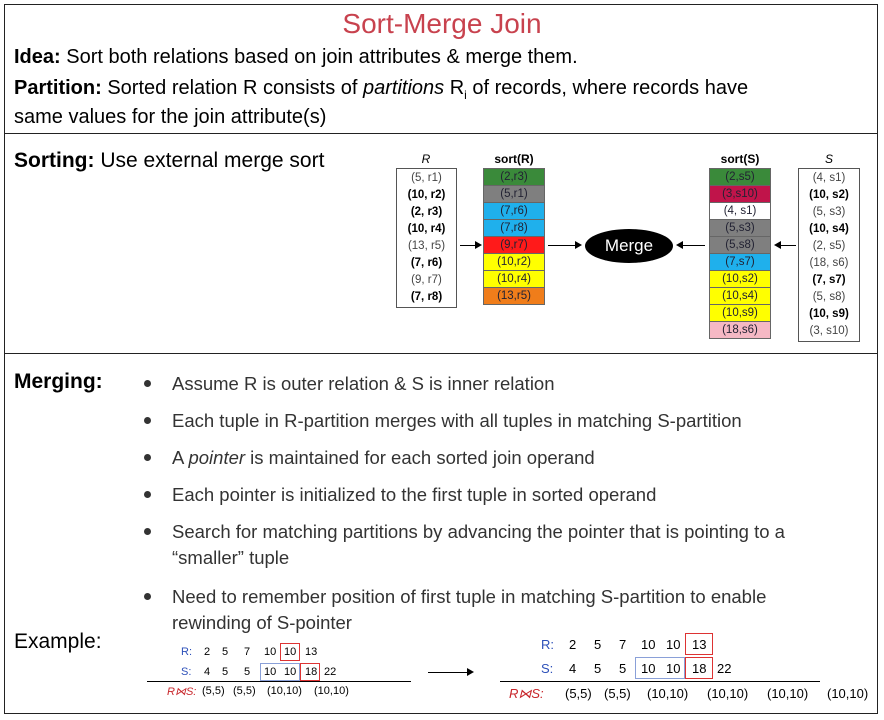 This screenshot has width=884, height=720. What do you see at coordinates (514, 159) in the screenshot?
I see `sortr-header: sort(R)` at bounding box center [514, 159].